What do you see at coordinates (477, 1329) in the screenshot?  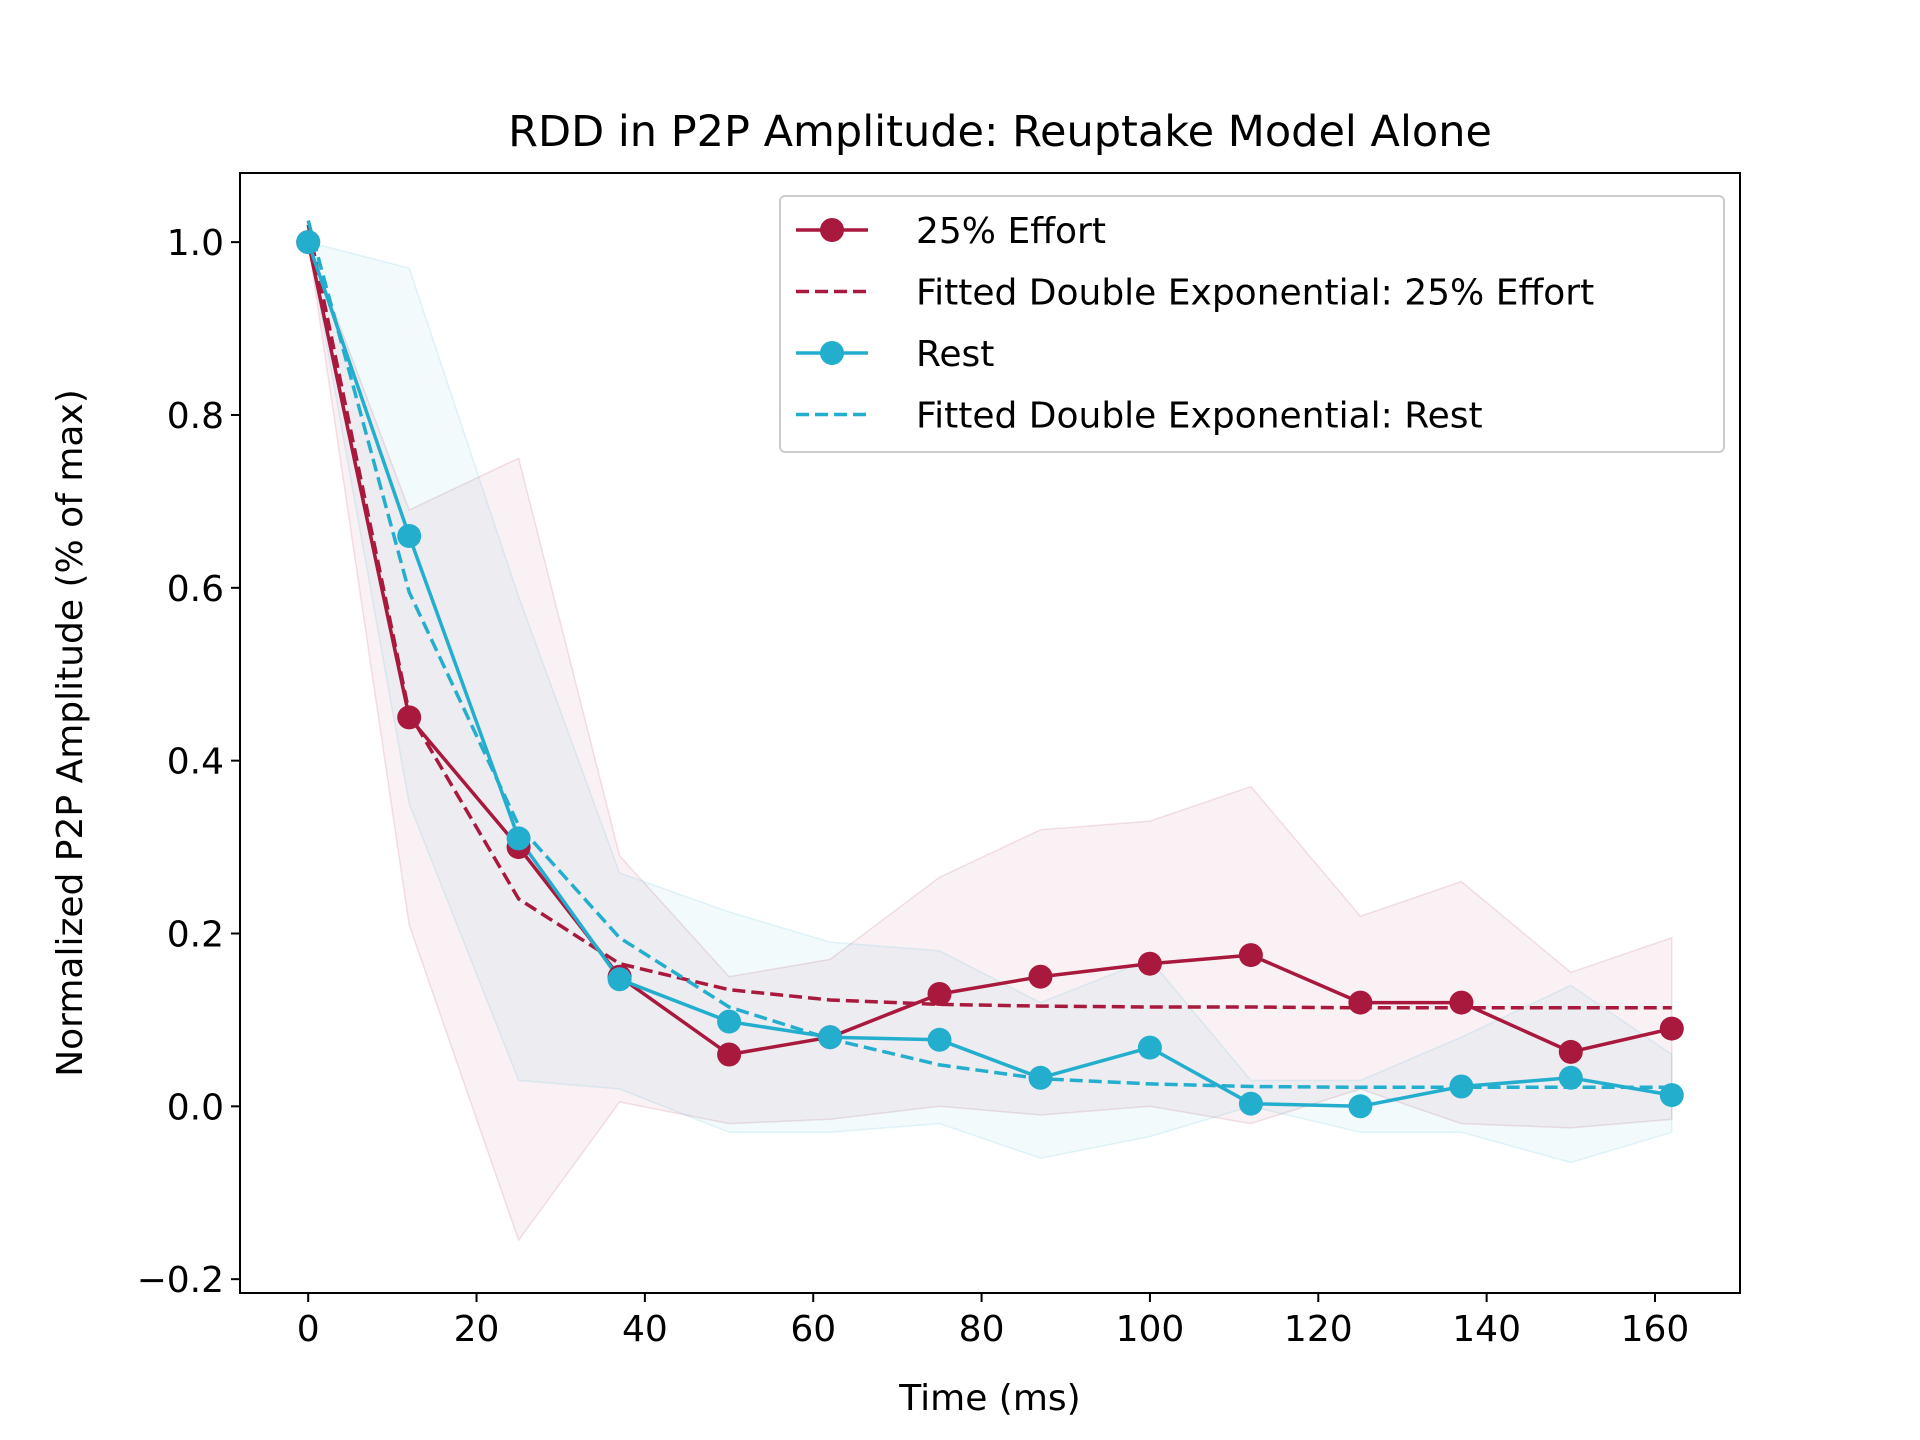 I see `x-tick-label: 20` at bounding box center [477, 1329].